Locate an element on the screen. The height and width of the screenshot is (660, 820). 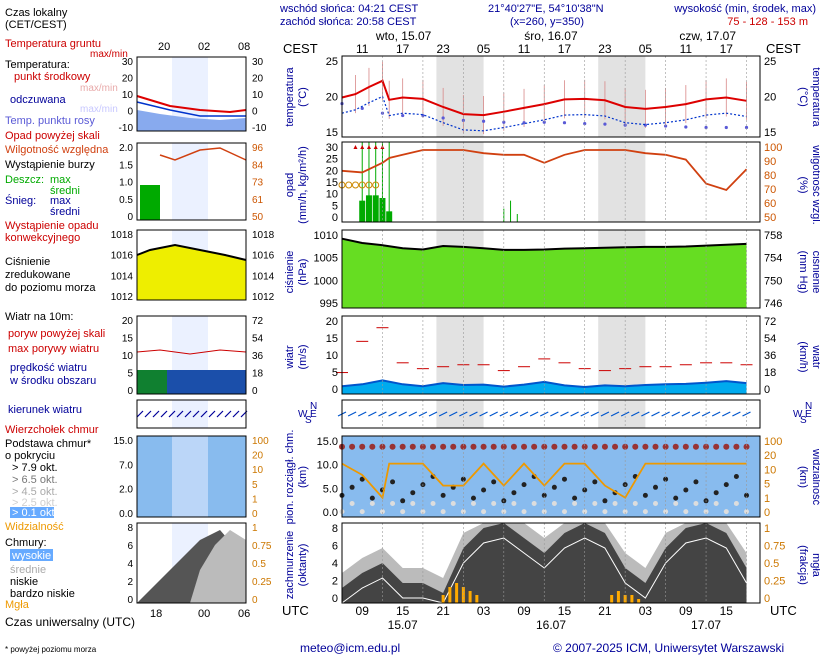
pres-right-tick: 746 is located at coordinates (773, 304).